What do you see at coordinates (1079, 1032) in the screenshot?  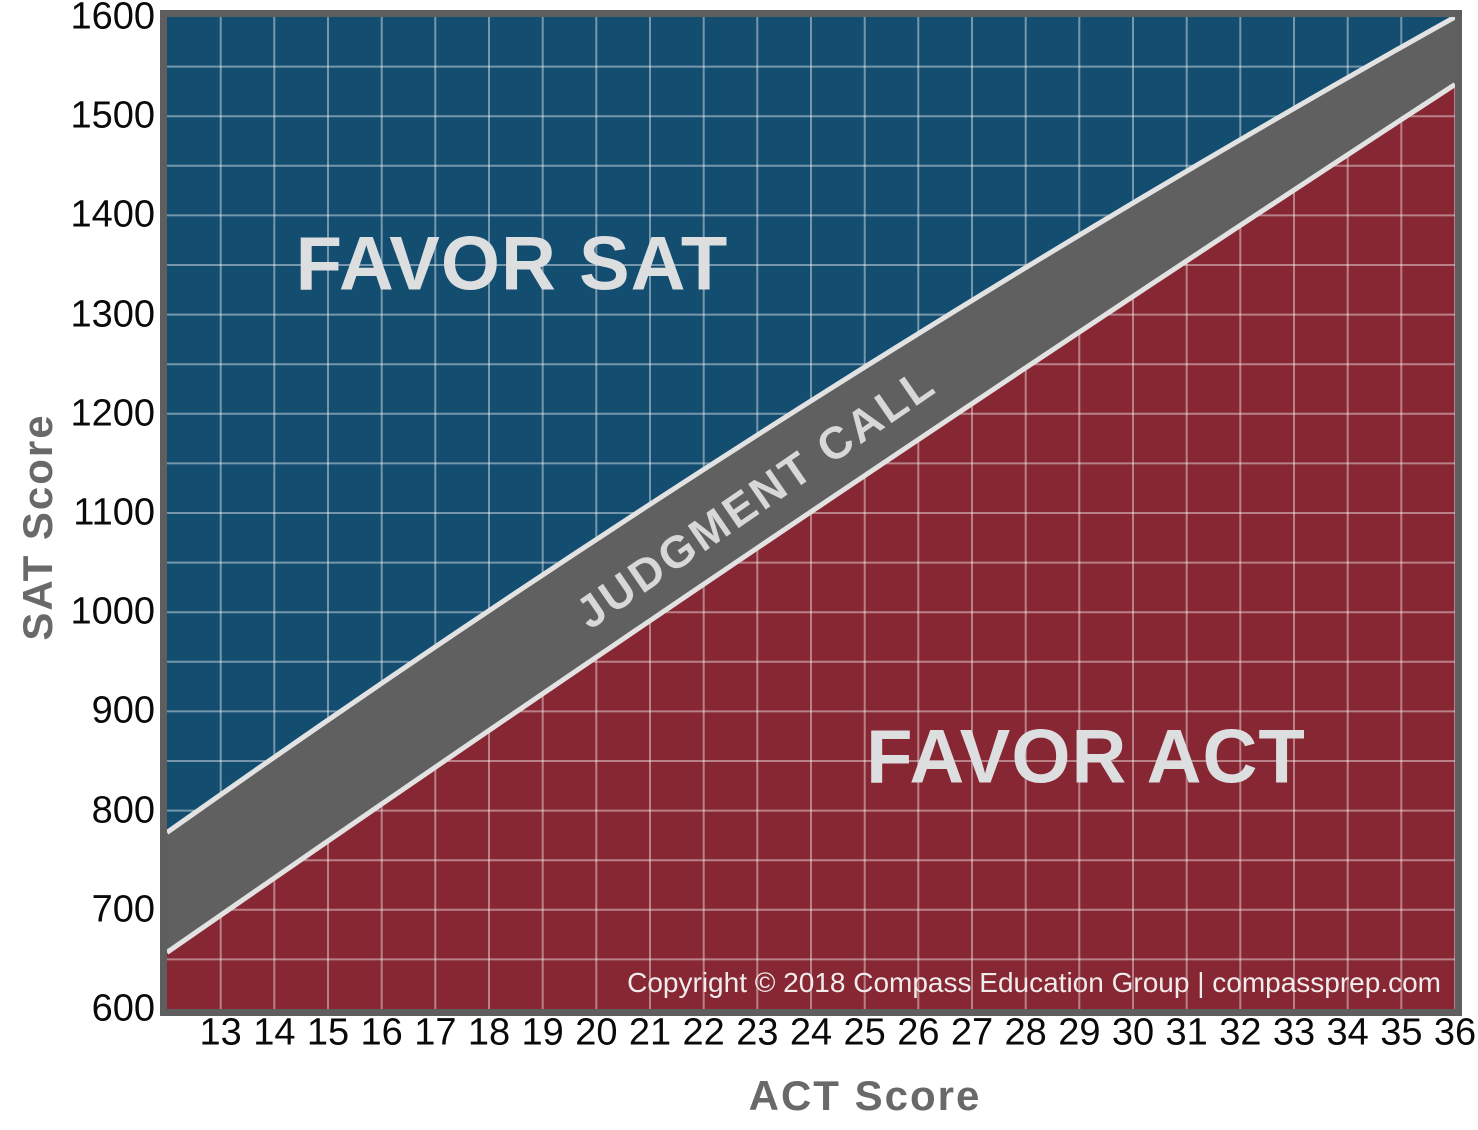 I see `x-tick-label: 29` at bounding box center [1079, 1032].